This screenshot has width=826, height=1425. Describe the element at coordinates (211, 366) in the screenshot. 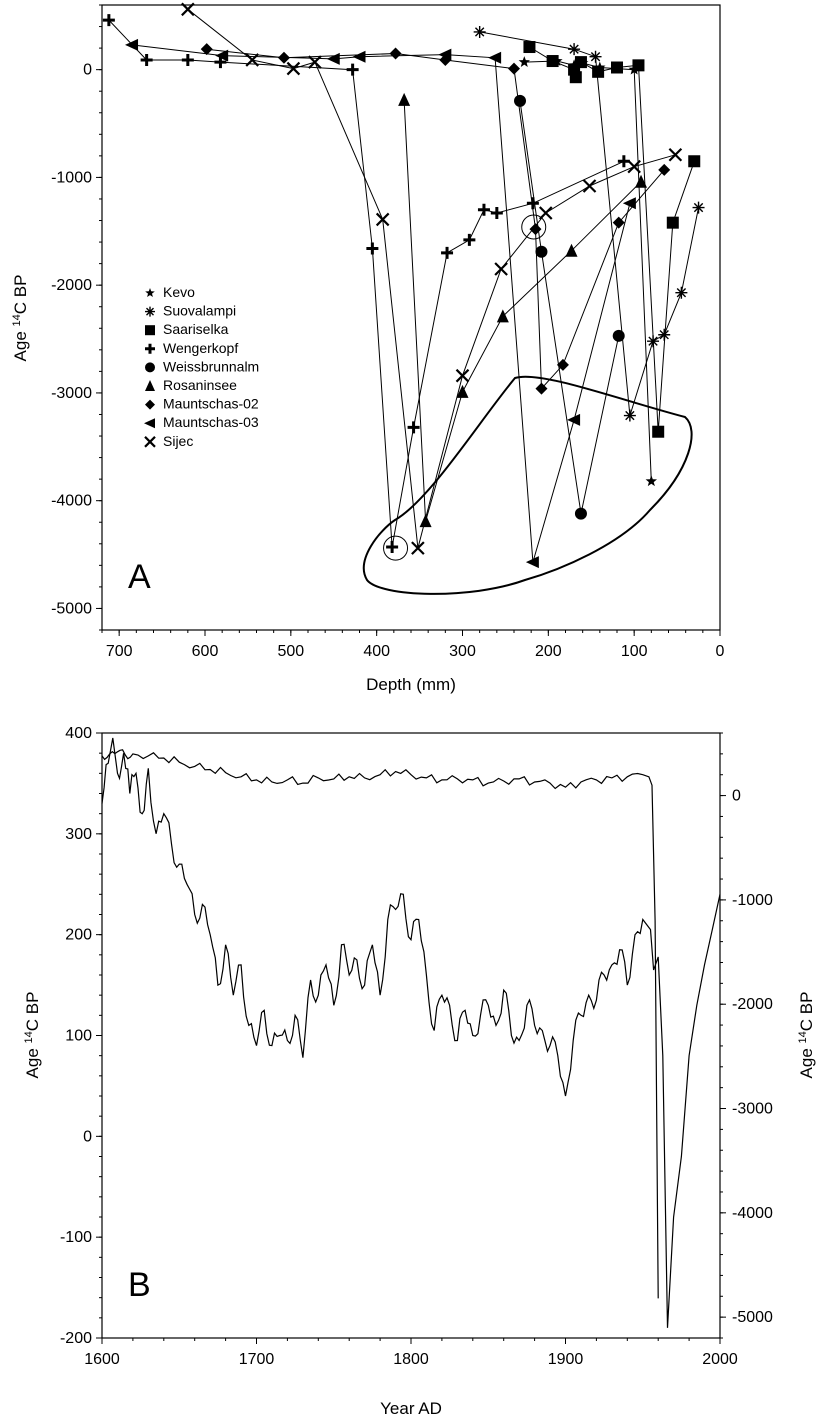

I see `legend-item-label: Weissbrunnalm` at that location.